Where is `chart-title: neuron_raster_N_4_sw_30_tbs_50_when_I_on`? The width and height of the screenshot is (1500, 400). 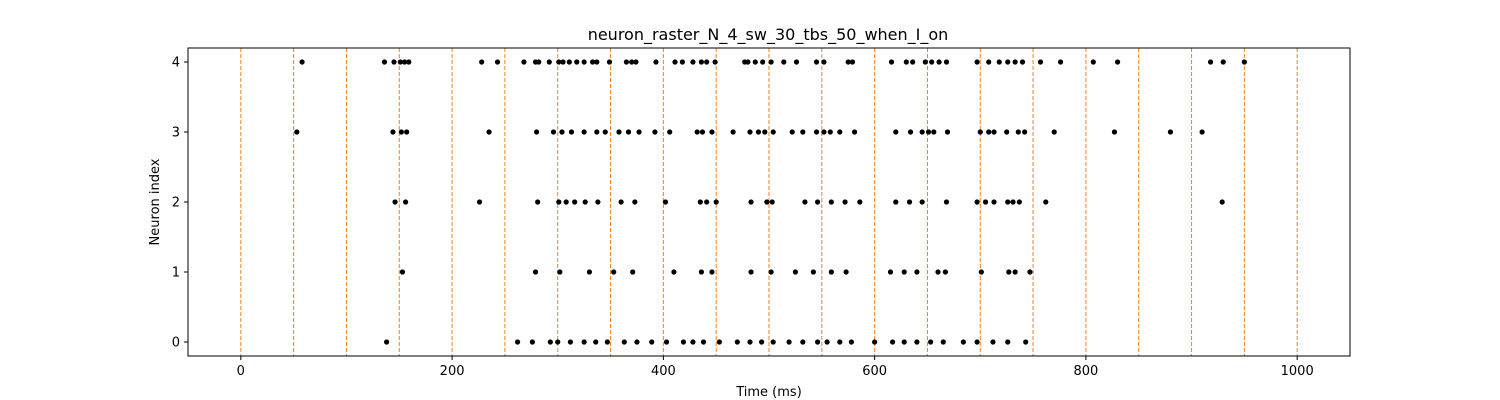
chart-title: neuron_raster_N_4_sw_30_tbs_50_when_I_on is located at coordinates (768, 35).